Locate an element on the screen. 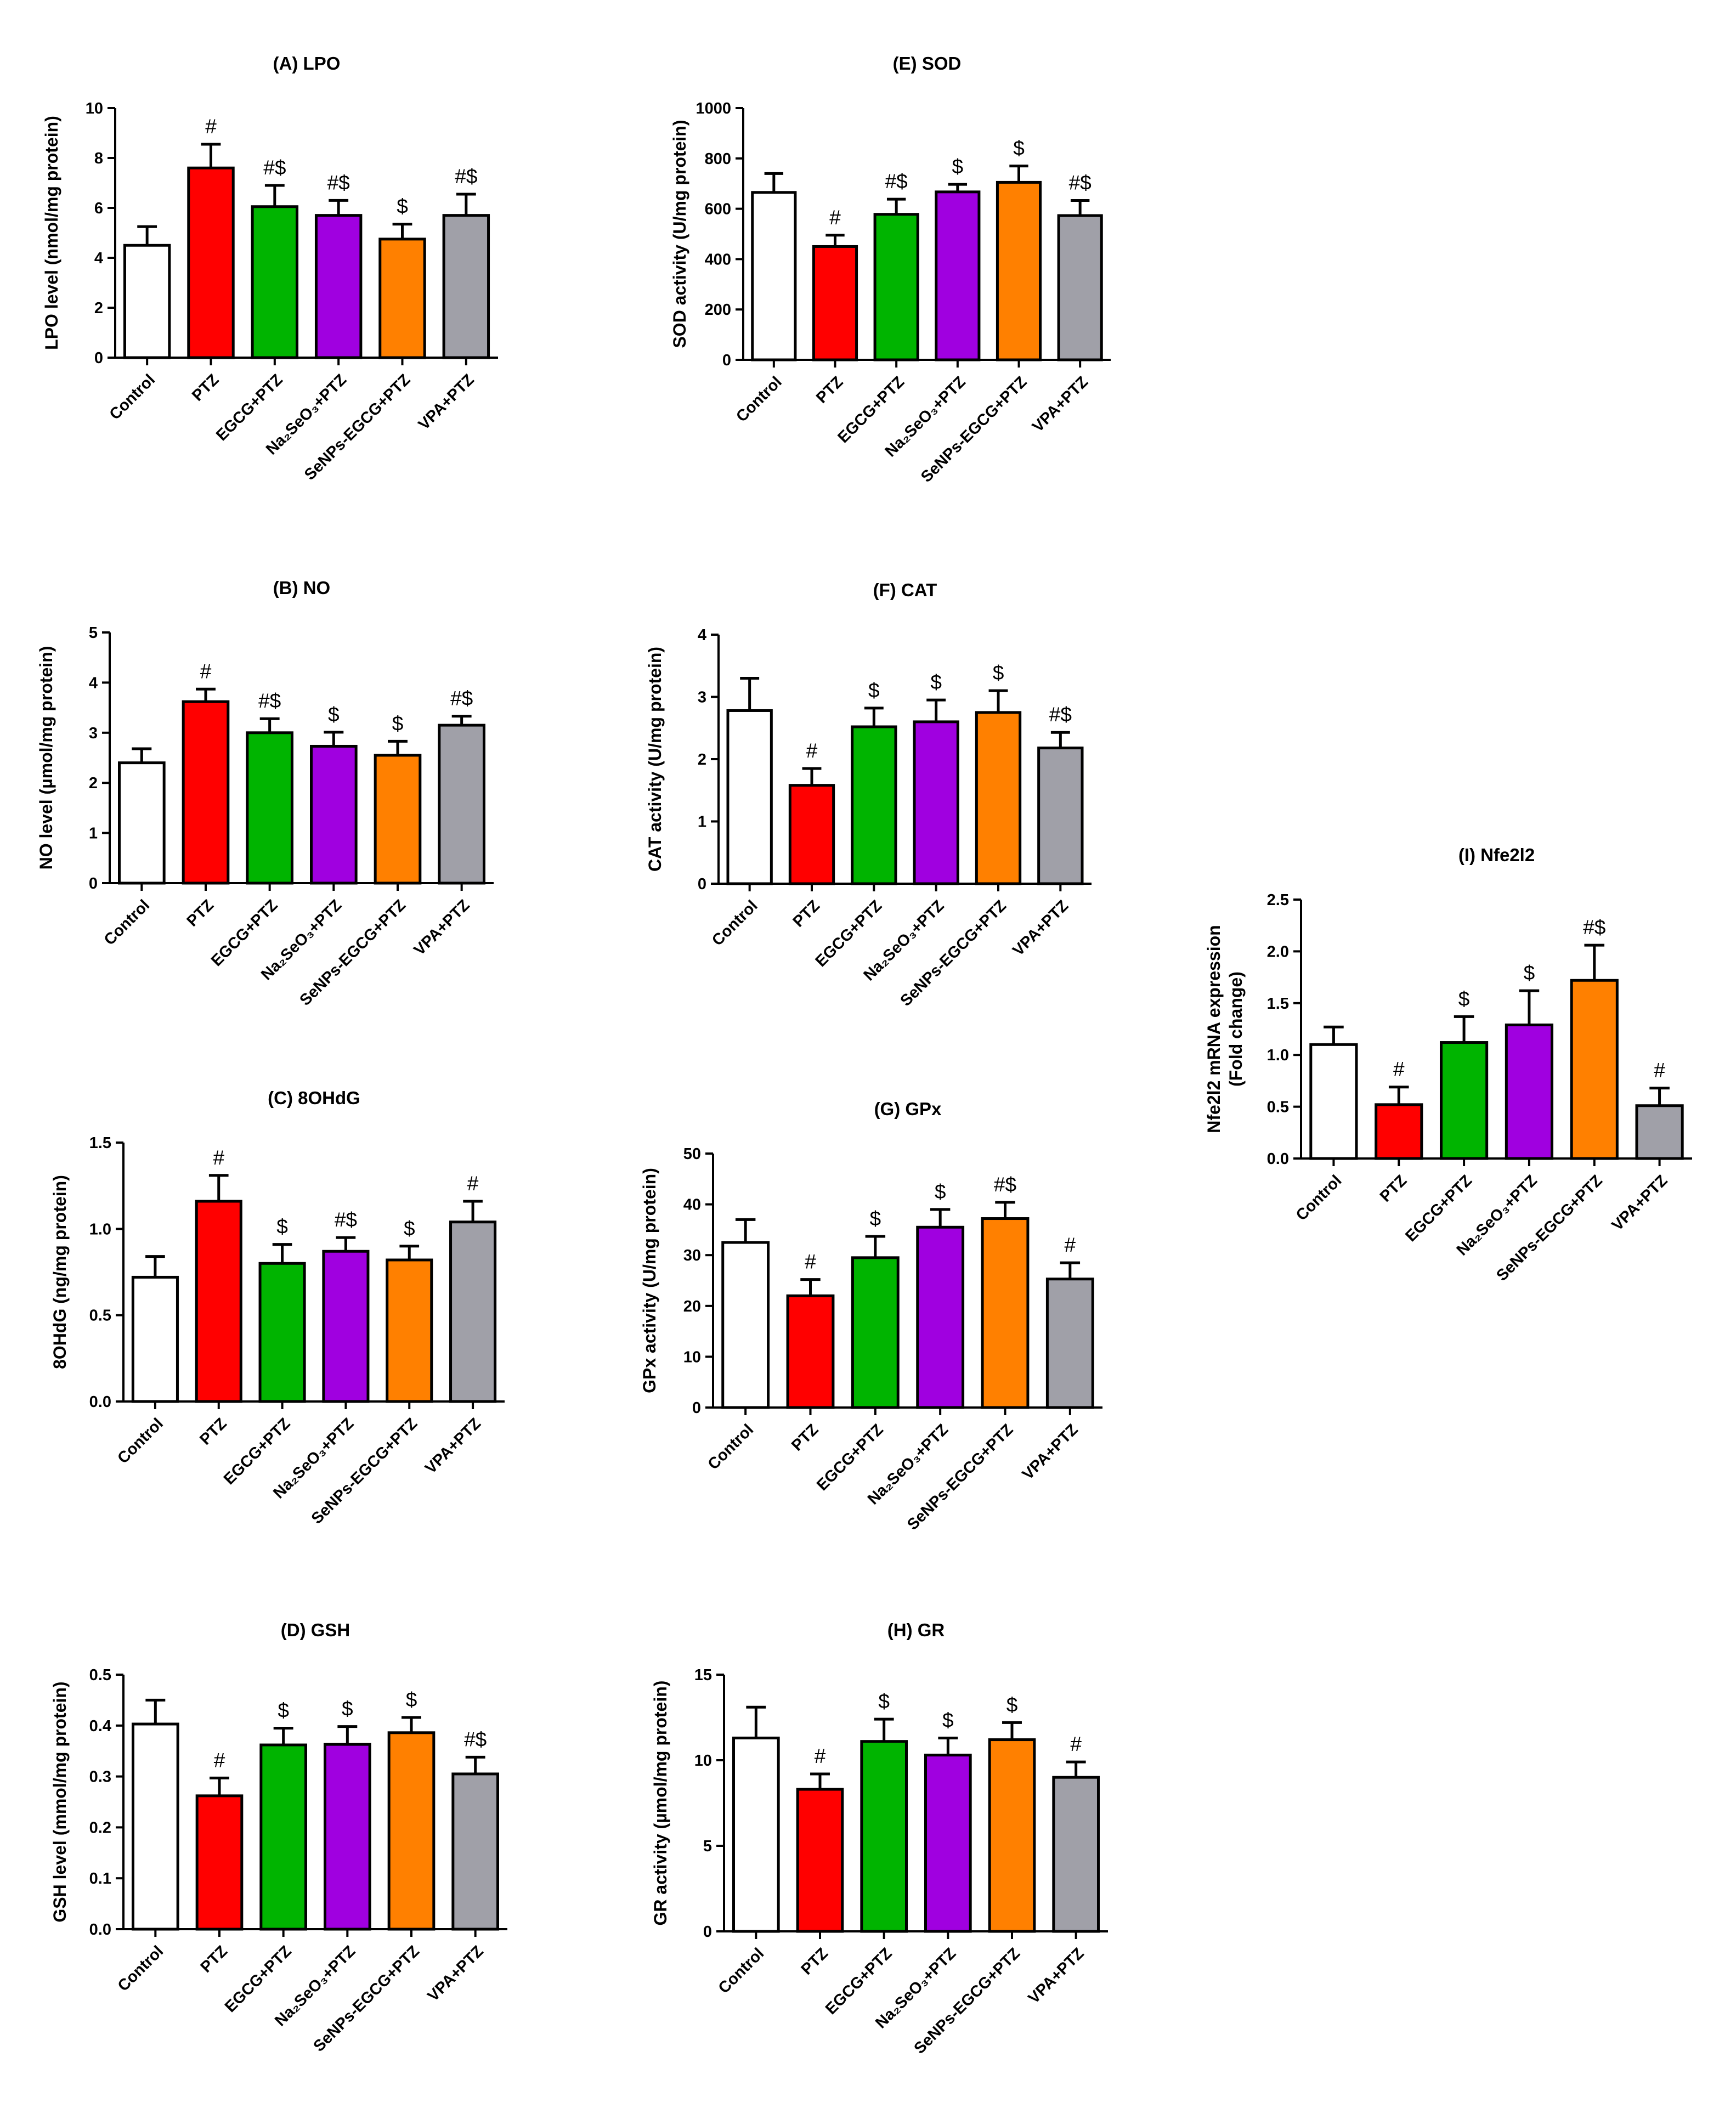  chart-title-G: (G) GPx is located at coordinates (908, 1109).